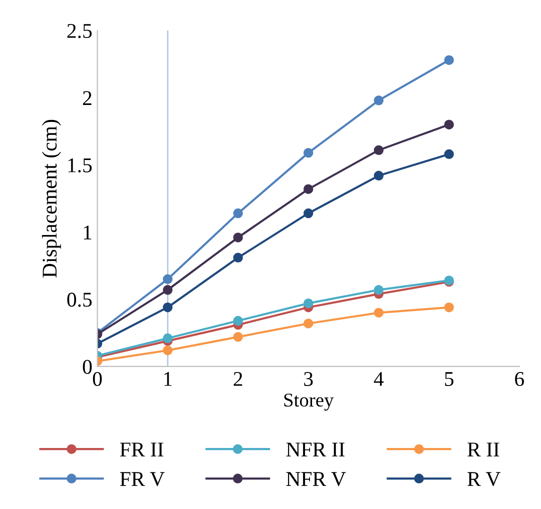 This screenshot has height=509, width=541. I want to click on y-tick-label: 1.5, so click(80, 165).